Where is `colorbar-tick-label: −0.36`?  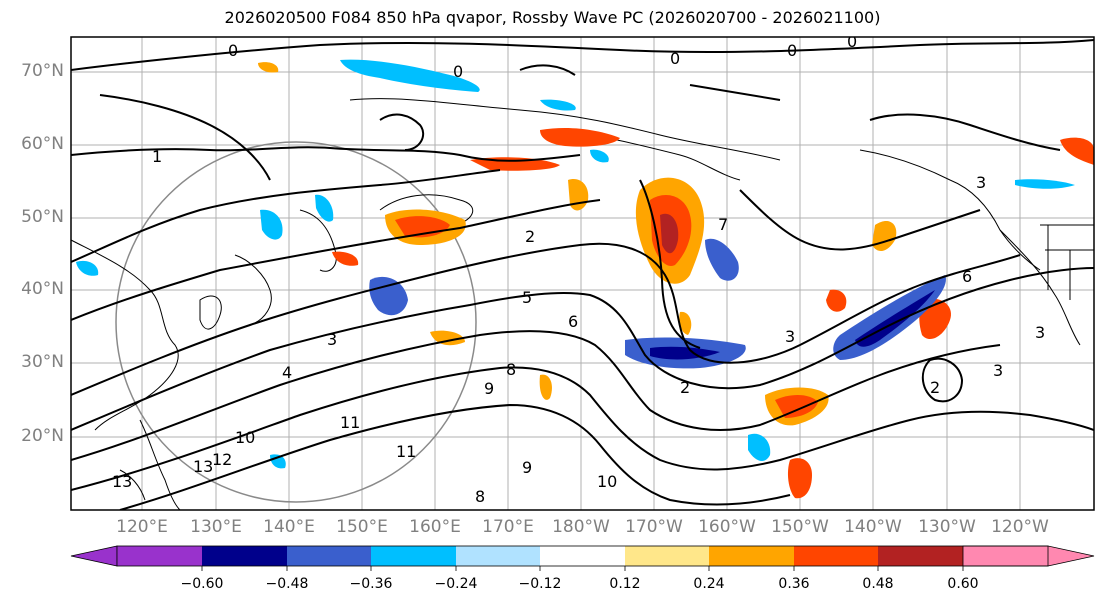 colorbar-tick-label: −0.36 is located at coordinates (371, 584).